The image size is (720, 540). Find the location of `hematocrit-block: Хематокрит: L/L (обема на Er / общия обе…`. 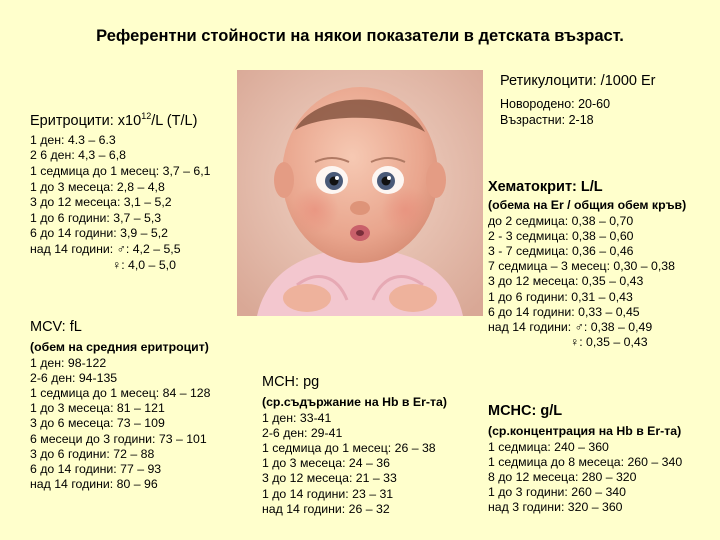

hematocrit-block: Хематокрит: L/L (обема на Er / общия обе… is located at coordinates (587, 264).